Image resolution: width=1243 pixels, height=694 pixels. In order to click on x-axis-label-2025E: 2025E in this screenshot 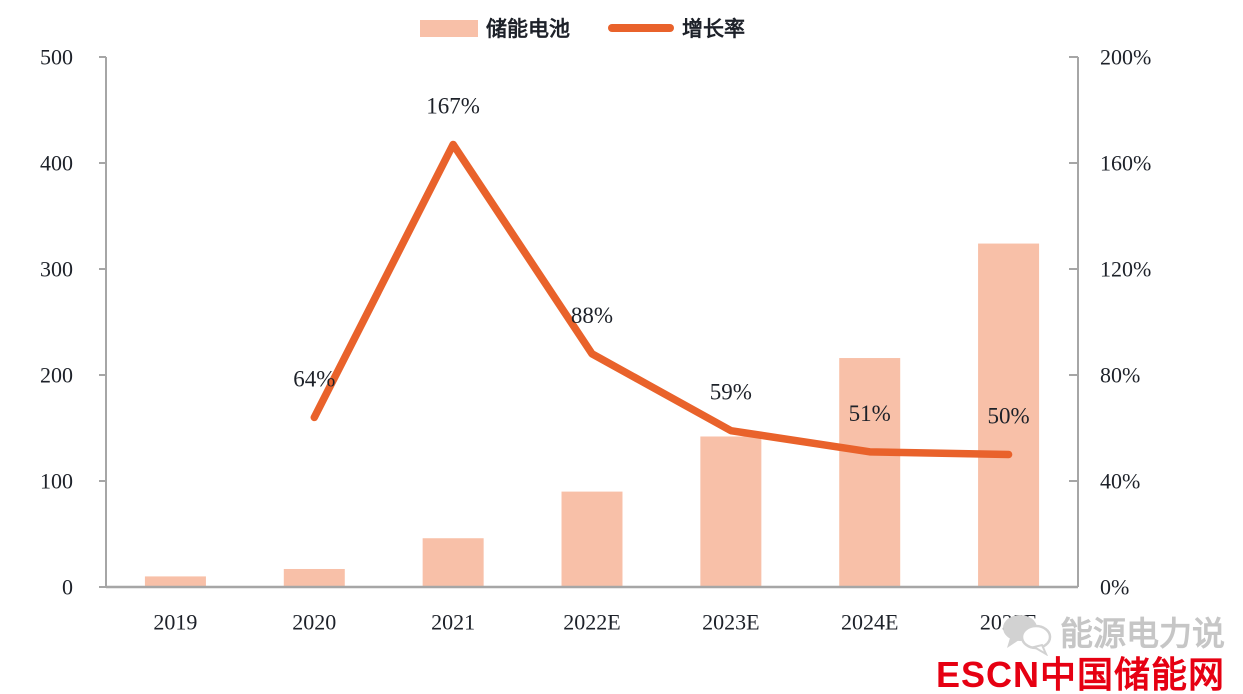, I will do `click(1008, 622)`.